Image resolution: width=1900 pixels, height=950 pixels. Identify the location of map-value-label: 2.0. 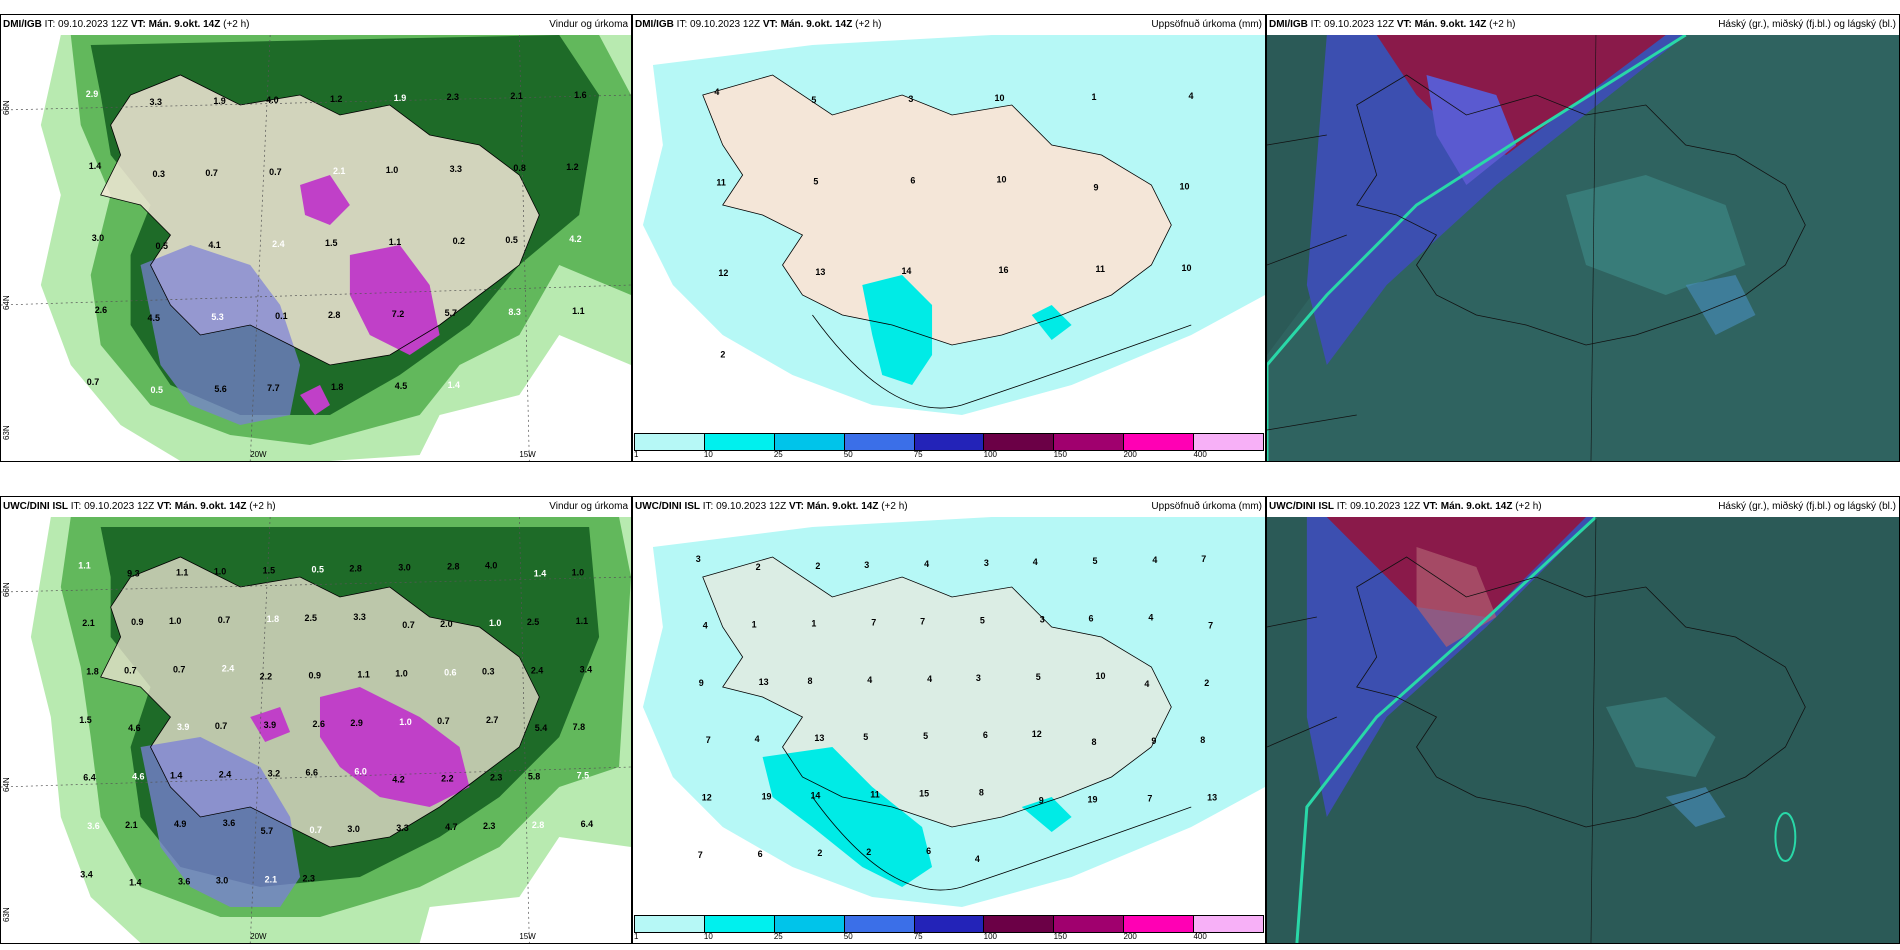
(446, 624).